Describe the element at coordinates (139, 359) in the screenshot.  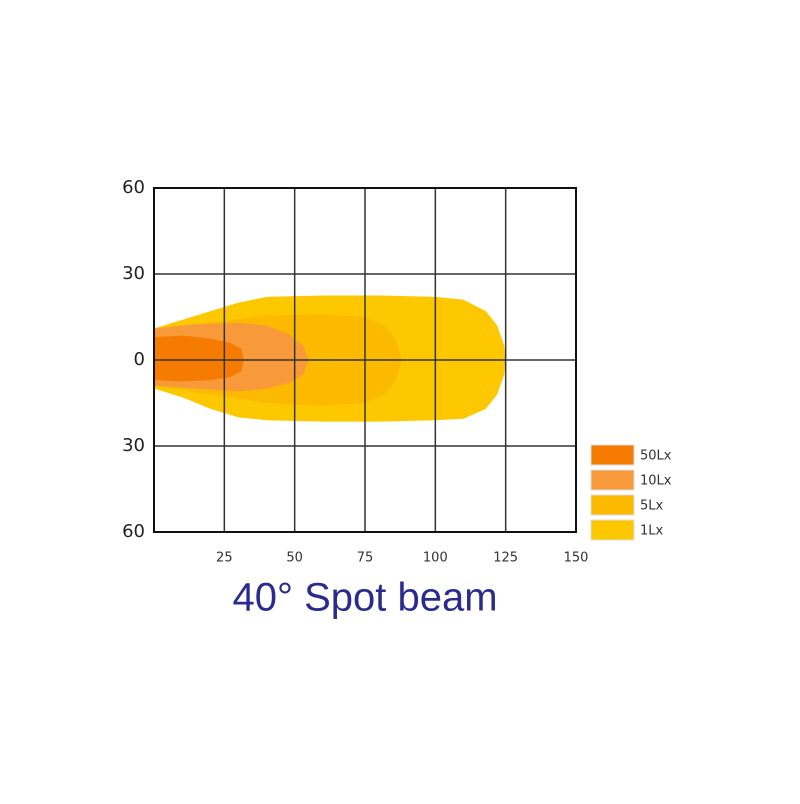
I see `y-tick-label: 0` at that location.